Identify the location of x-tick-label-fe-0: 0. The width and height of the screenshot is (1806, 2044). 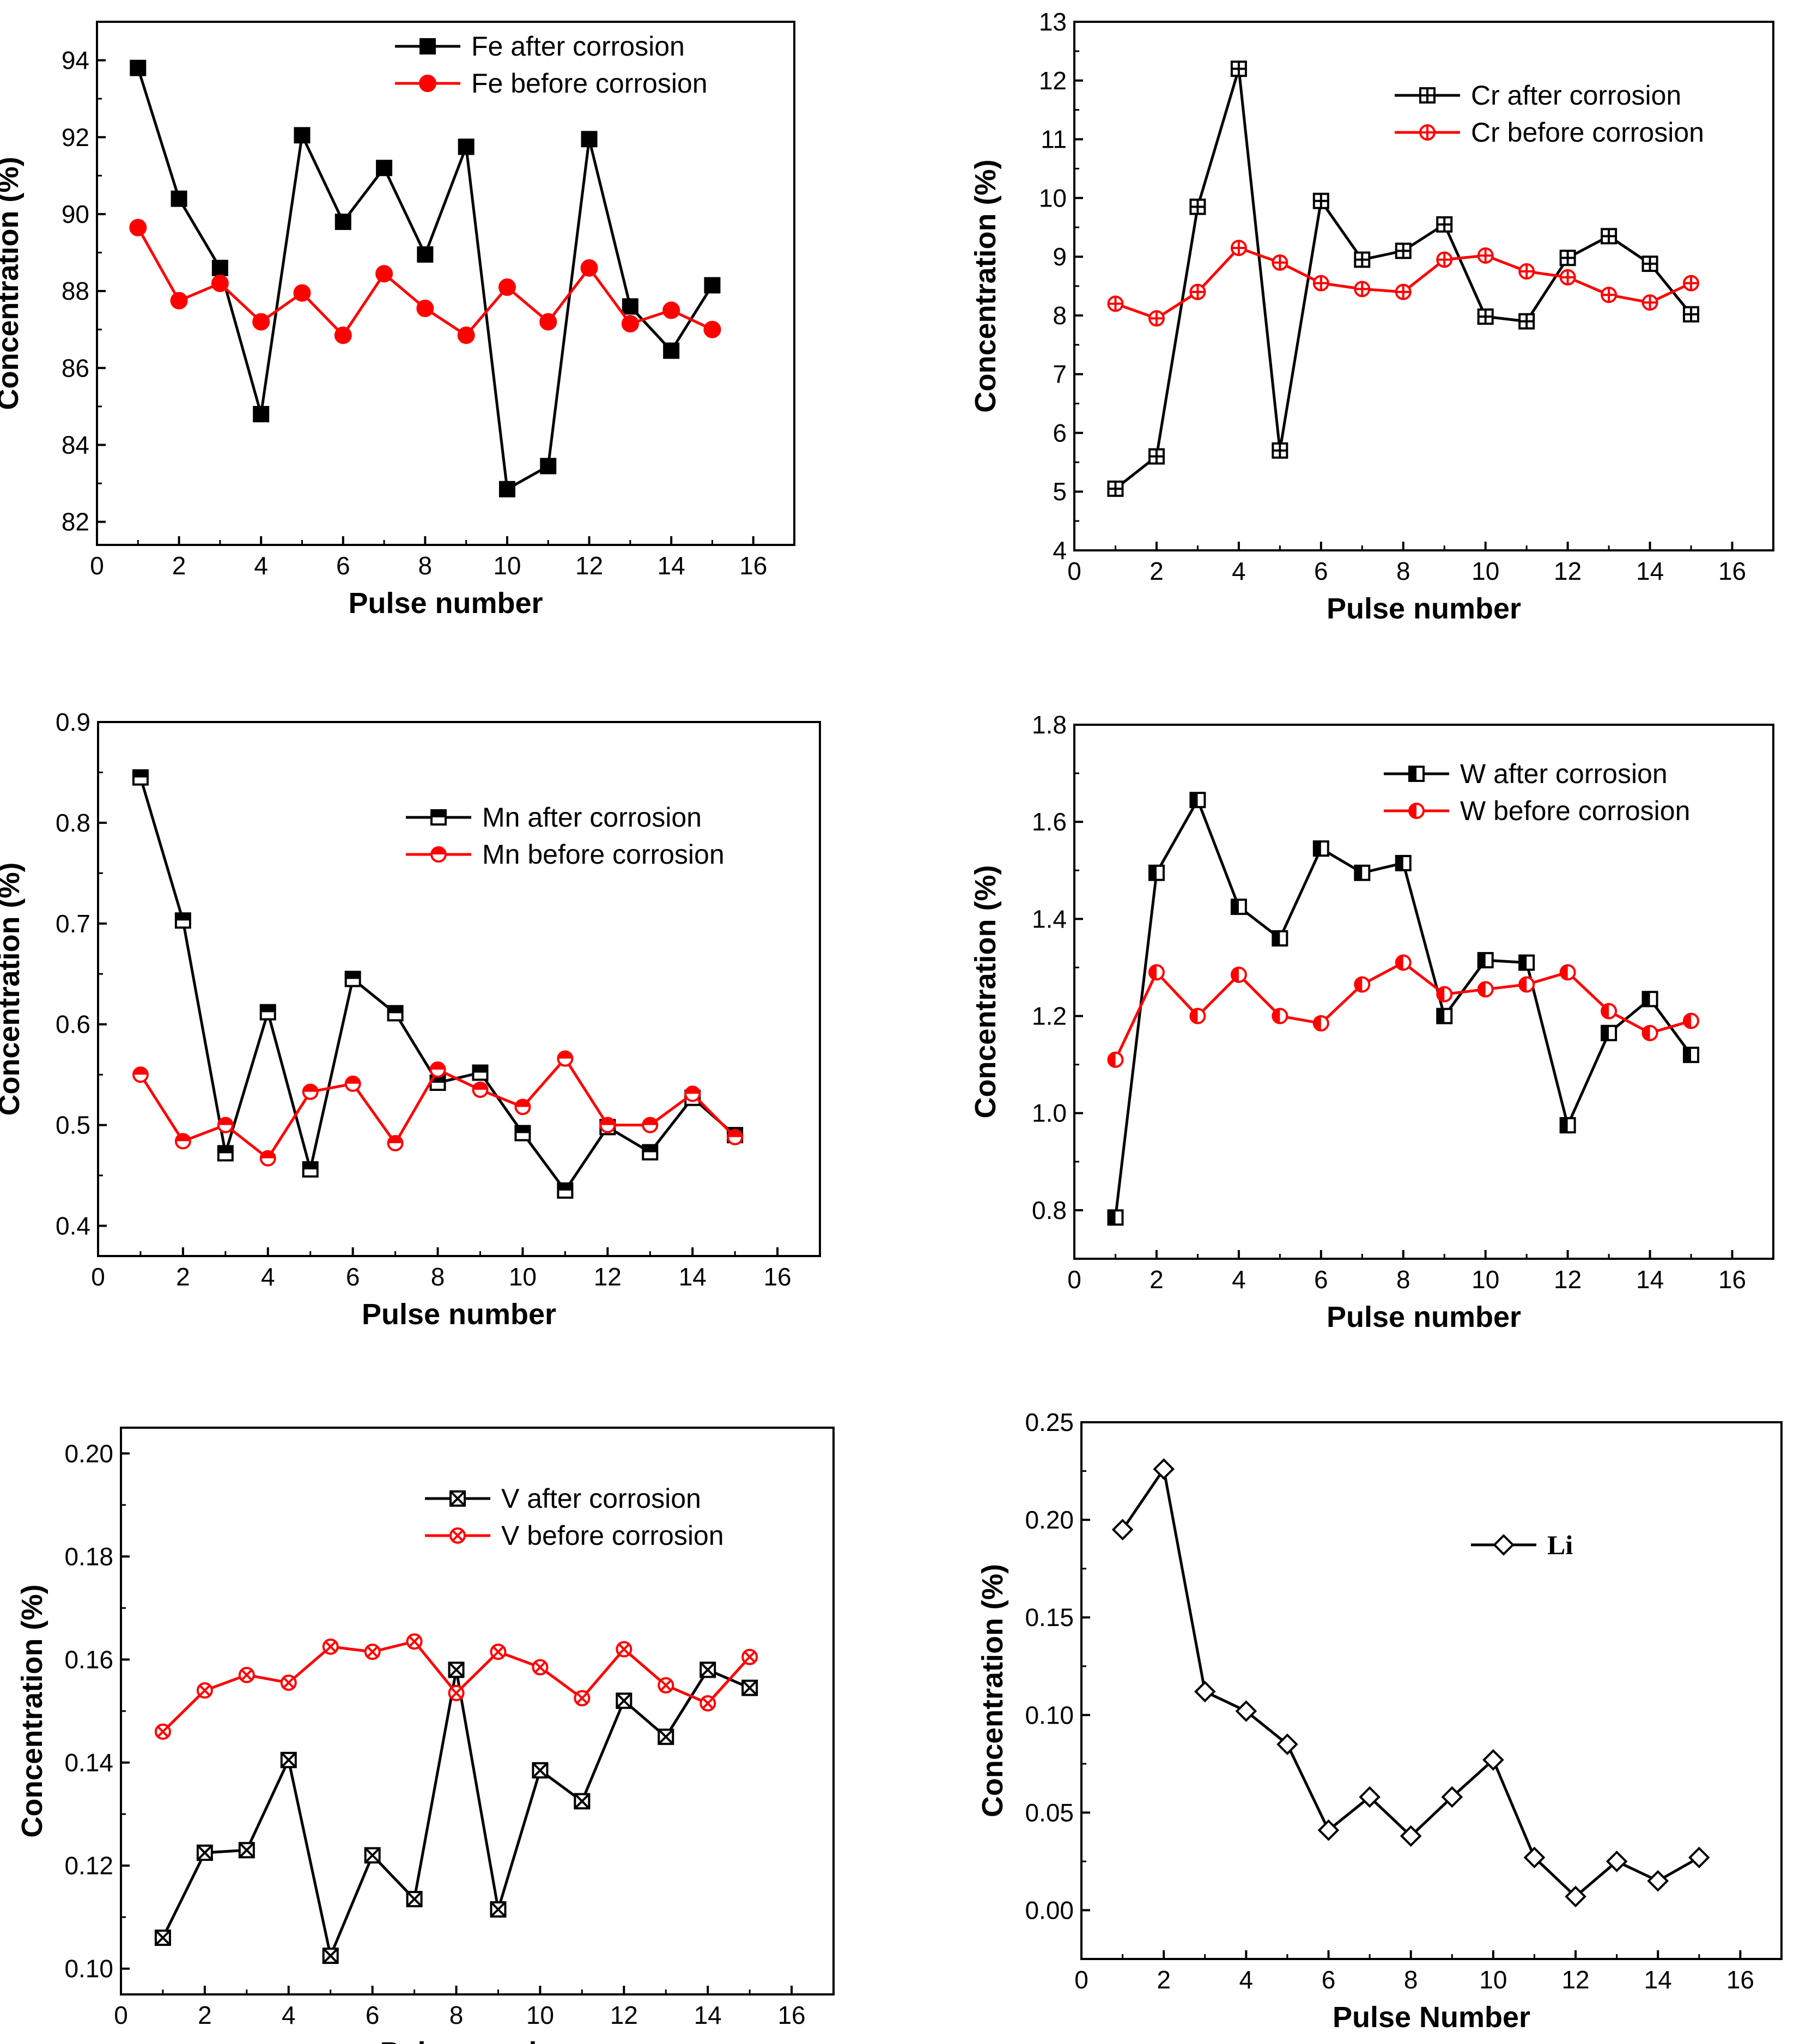
(97, 566).